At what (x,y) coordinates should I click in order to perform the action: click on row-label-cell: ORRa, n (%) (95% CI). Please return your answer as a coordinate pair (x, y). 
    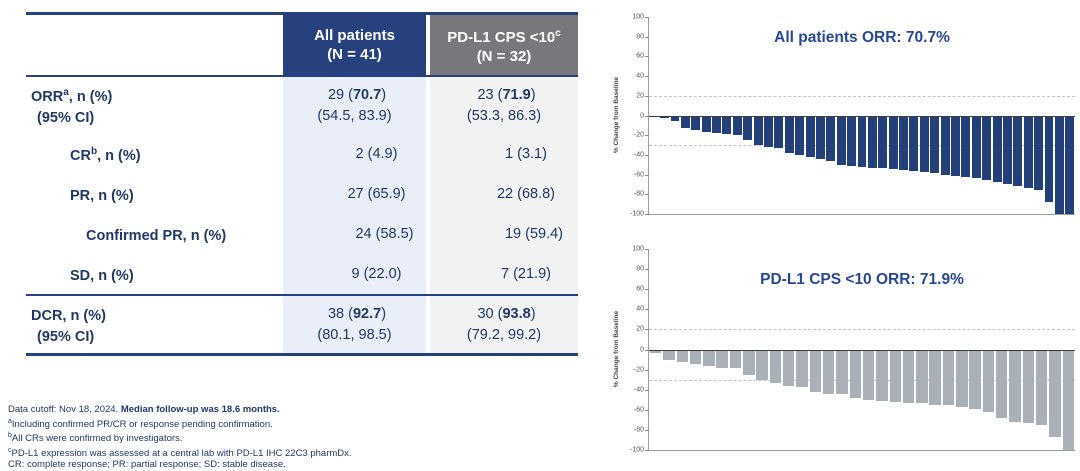
    Looking at the image, I should click on (154, 105).